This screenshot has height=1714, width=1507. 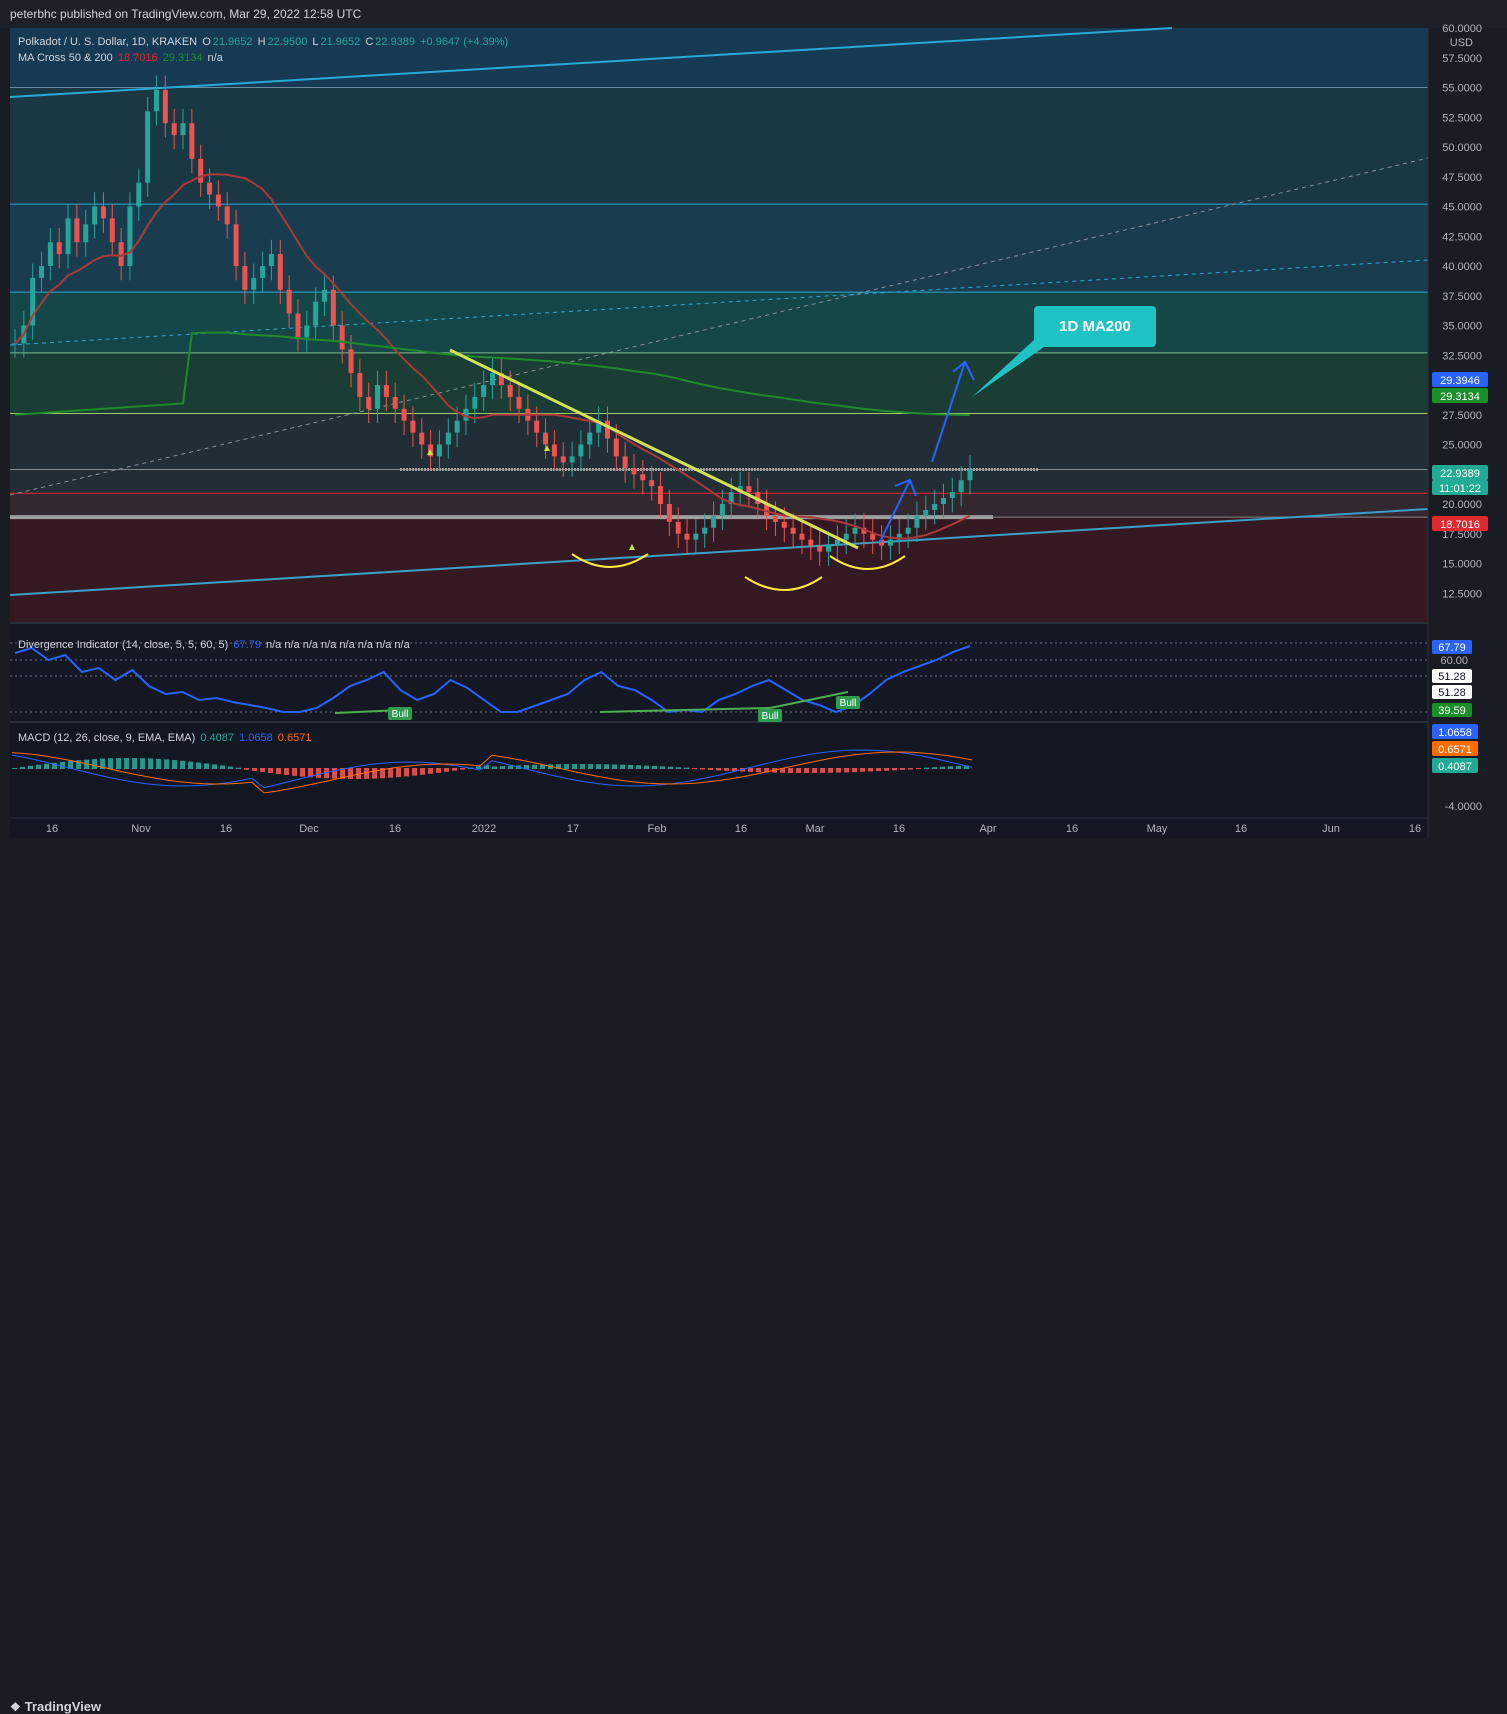 I want to click on macd-label: MACD (12, 26, close, 9, EMA, EMA), so click(x=107, y=738).